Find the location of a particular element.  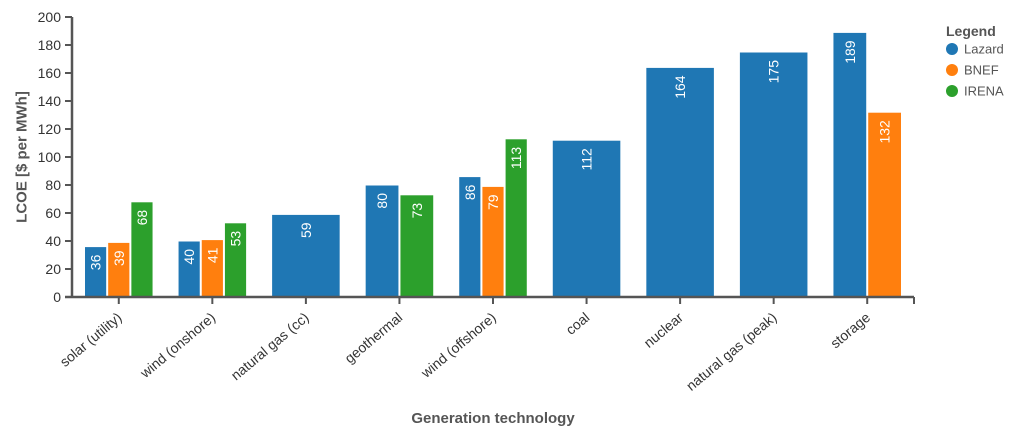

legend: Legend Lazard BNEF IRENA is located at coordinates (975, 61).